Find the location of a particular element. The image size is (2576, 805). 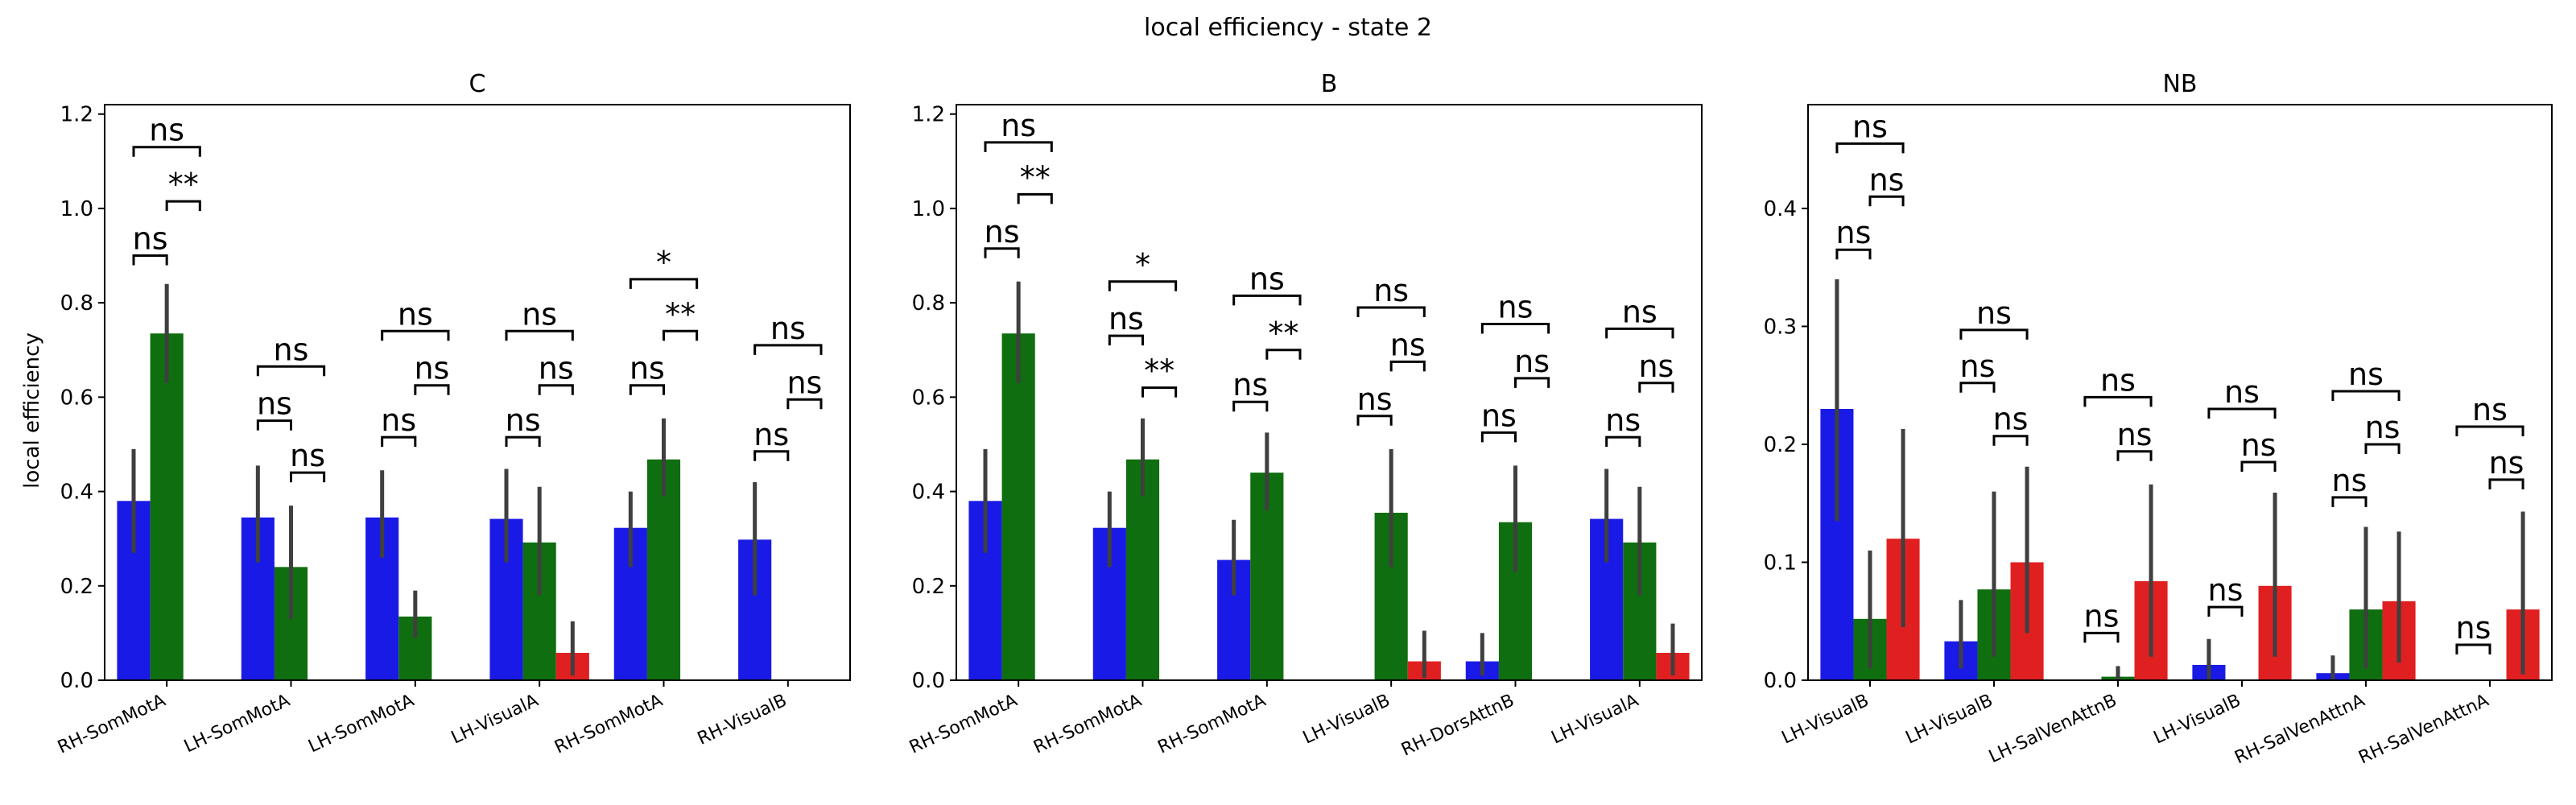

y-tick-label: 1.0 is located at coordinates (76, 209).